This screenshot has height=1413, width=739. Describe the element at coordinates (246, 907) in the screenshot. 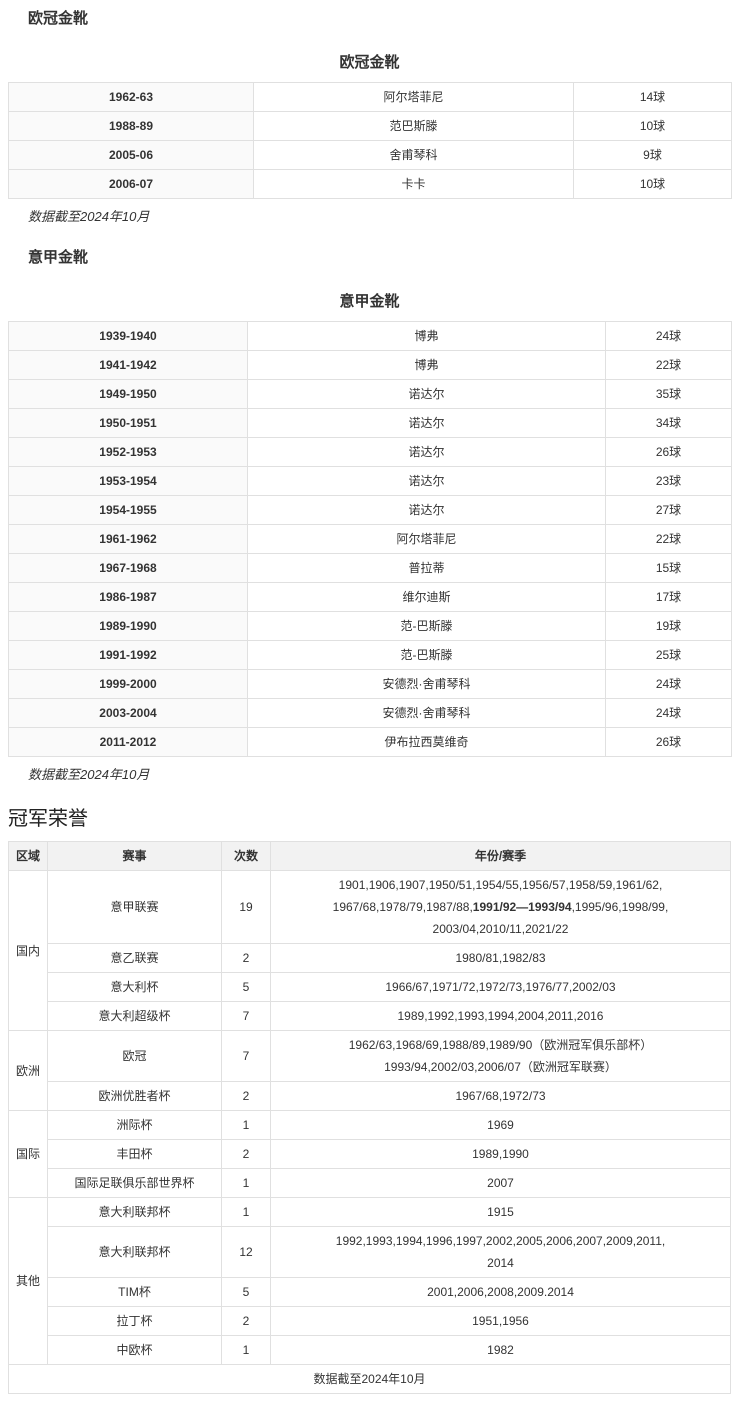

I see `count-cell: 19` at that location.